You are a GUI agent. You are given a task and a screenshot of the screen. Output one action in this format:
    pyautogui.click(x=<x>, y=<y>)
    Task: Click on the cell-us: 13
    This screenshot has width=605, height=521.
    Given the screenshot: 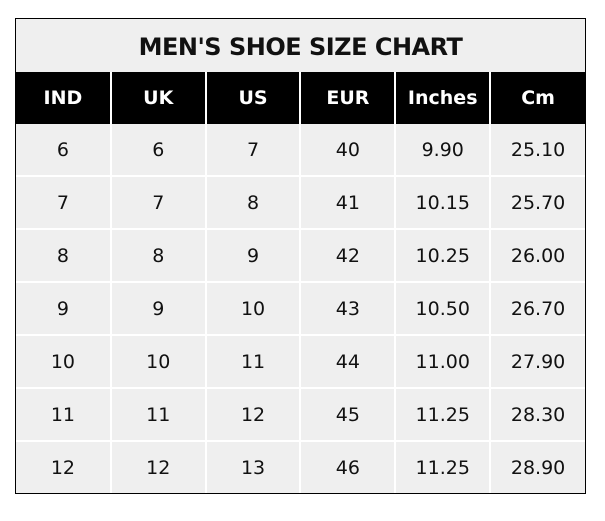 What is the action you would take?
    pyautogui.click(x=252, y=466)
    